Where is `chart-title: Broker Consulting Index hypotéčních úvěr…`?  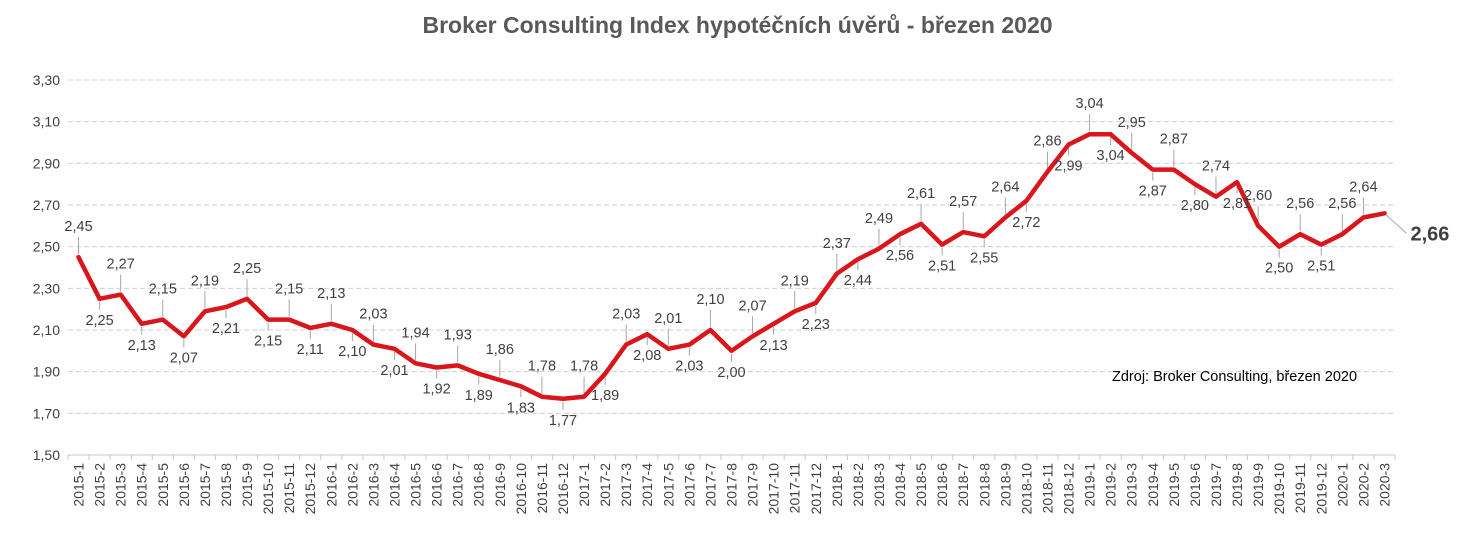 chart-title: Broker Consulting Index hypotéčních úvěr… is located at coordinates (737, 25).